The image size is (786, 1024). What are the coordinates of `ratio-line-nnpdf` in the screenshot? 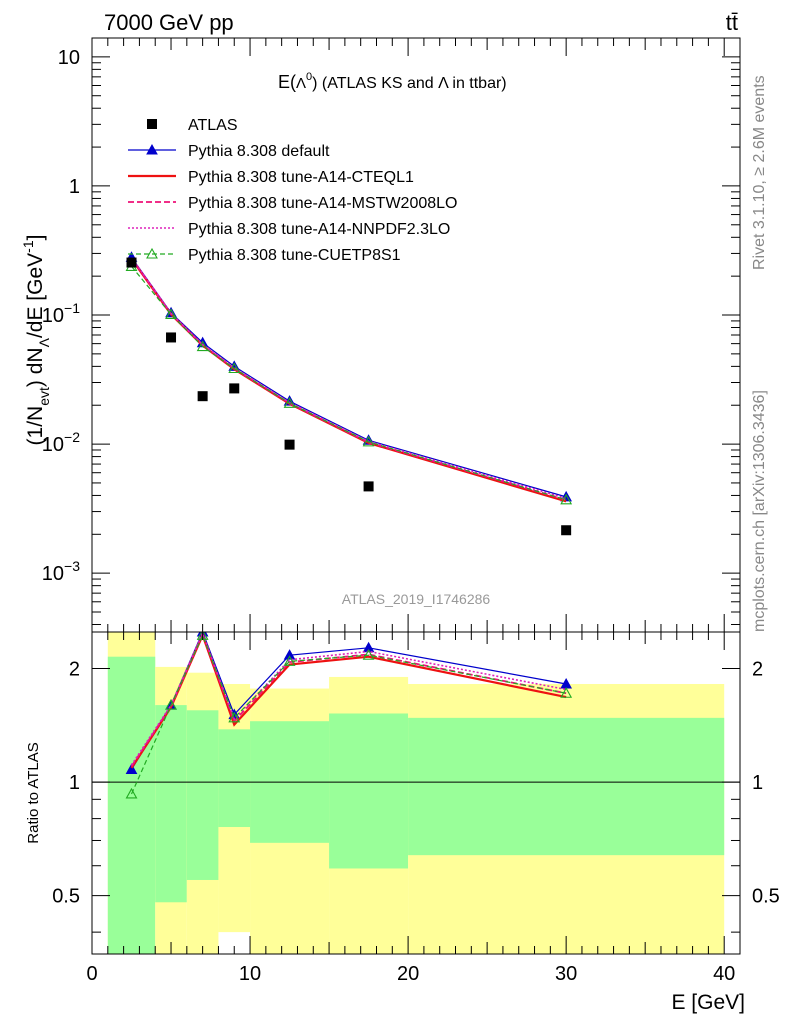 It's located at (348, 699).